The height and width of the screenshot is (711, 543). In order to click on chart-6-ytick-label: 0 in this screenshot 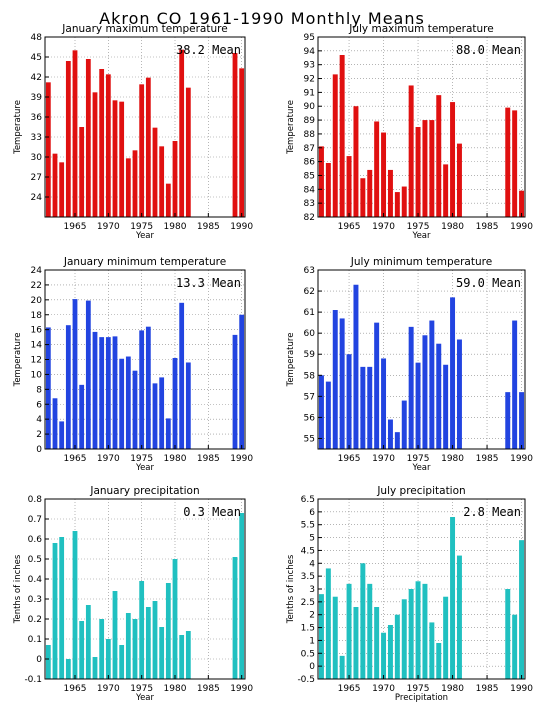, I will do `click(312, 667)`.